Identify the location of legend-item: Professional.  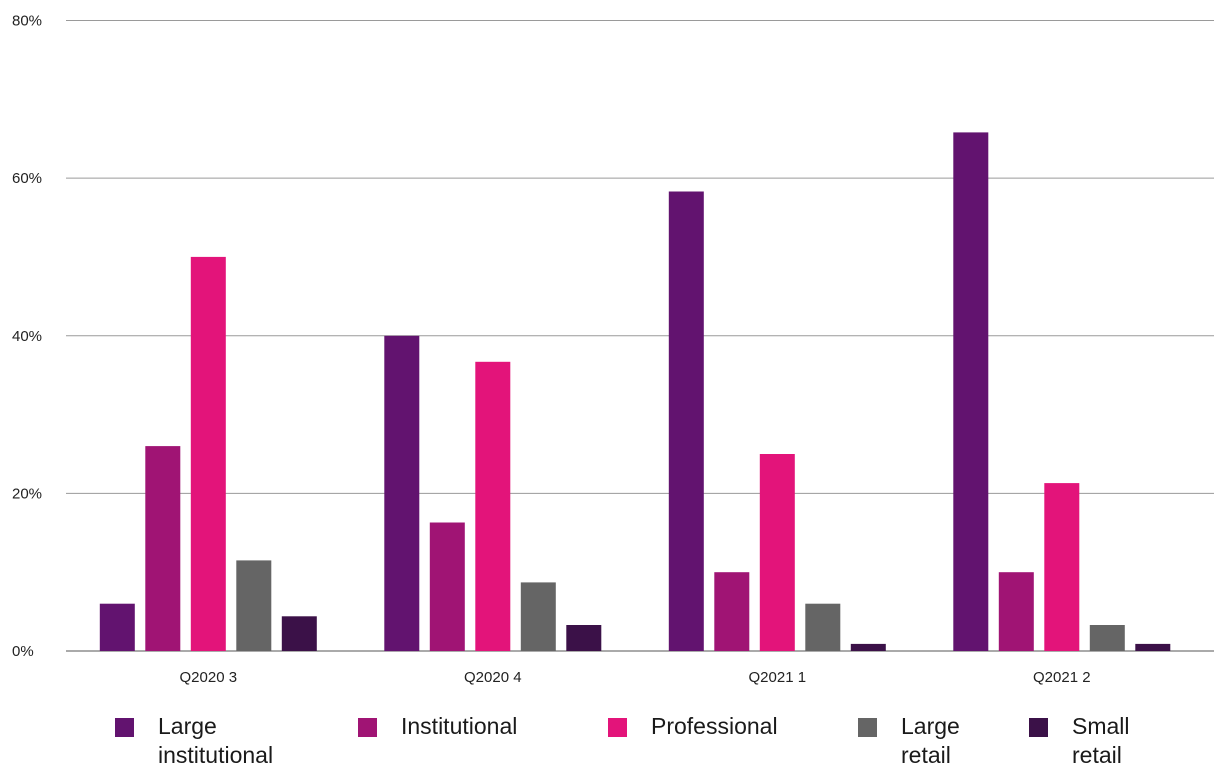
(708, 726).